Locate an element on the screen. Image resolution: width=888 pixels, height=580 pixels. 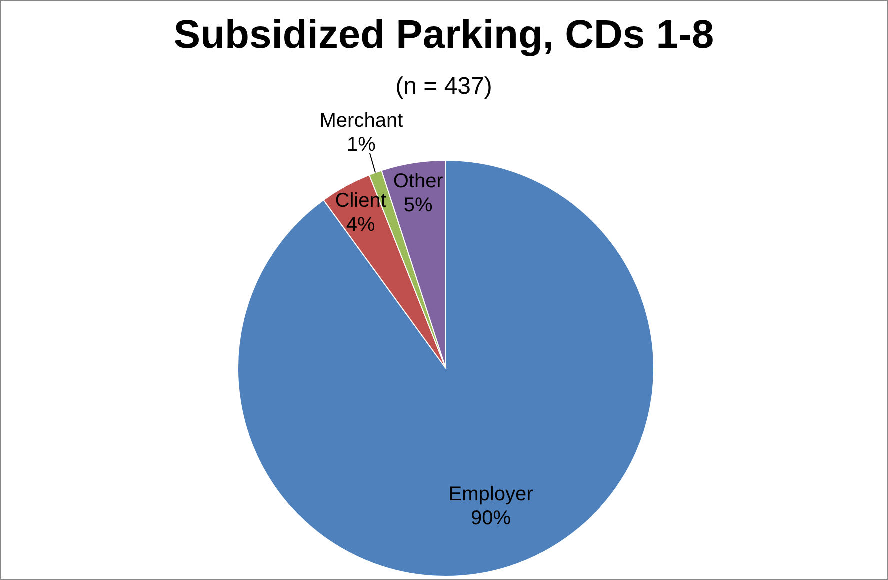
data-label: 4% is located at coordinates (361, 225).